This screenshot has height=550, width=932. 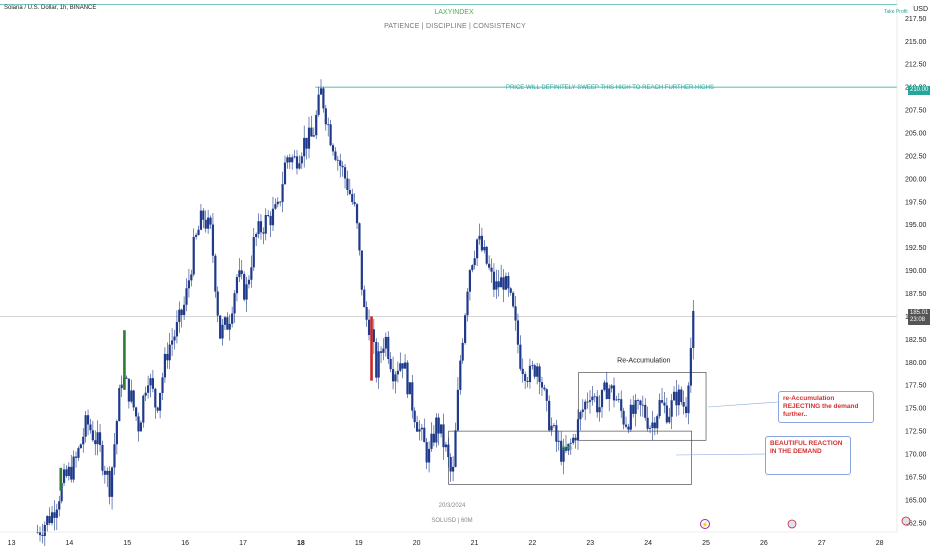 What do you see at coordinates (590, 543) in the screenshot?
I see `time-tick-label: 23` at bounding box center [590, 543].